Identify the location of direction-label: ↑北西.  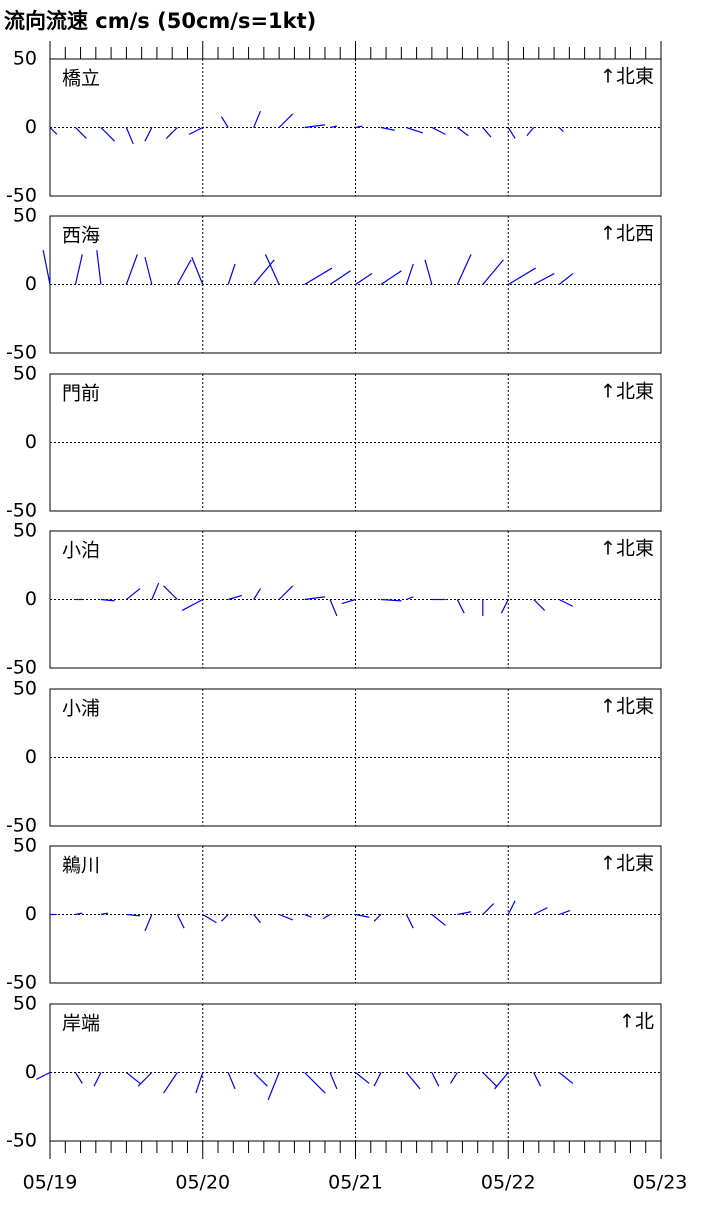
(627, 234).